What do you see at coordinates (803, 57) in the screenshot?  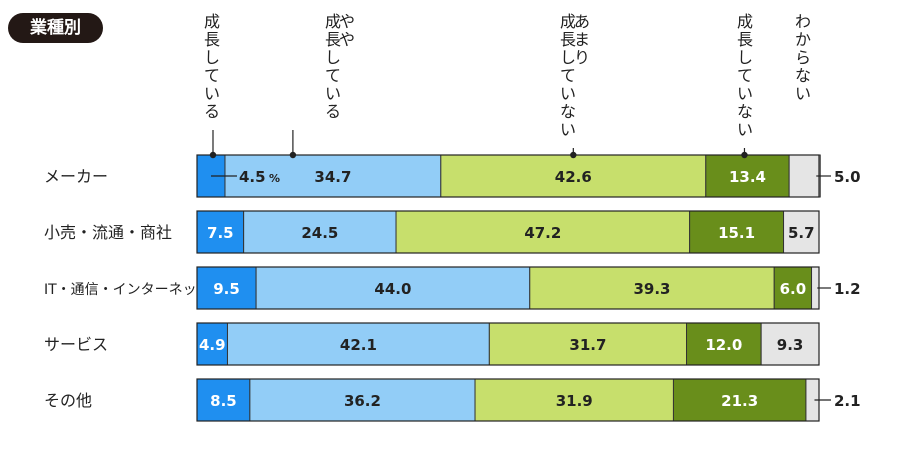 I see `series-header-char: ら` at bounding box center [803, 57].